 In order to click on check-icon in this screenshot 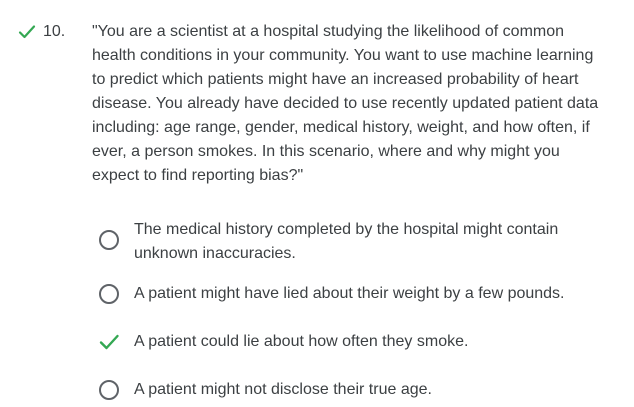, I will do `click(27, 32)`.